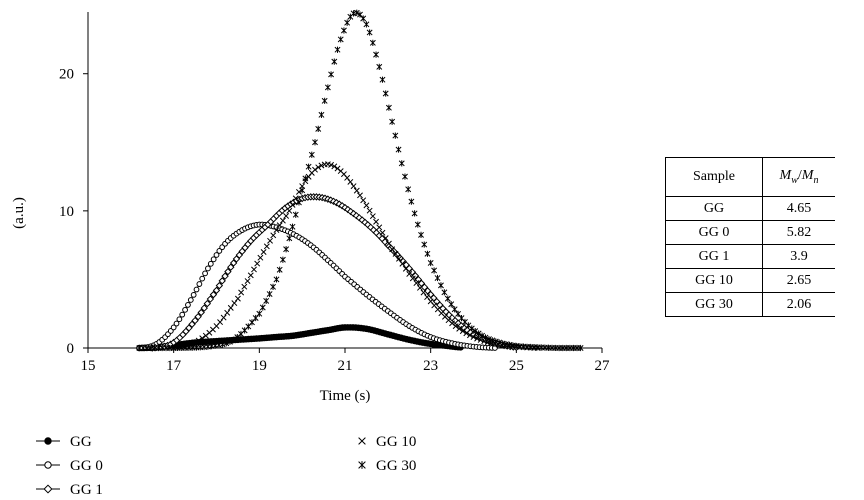 The height and width of the screenshot is (500, 864). I want to click on table-cell-ratio: 5.82, so click(798, 232).